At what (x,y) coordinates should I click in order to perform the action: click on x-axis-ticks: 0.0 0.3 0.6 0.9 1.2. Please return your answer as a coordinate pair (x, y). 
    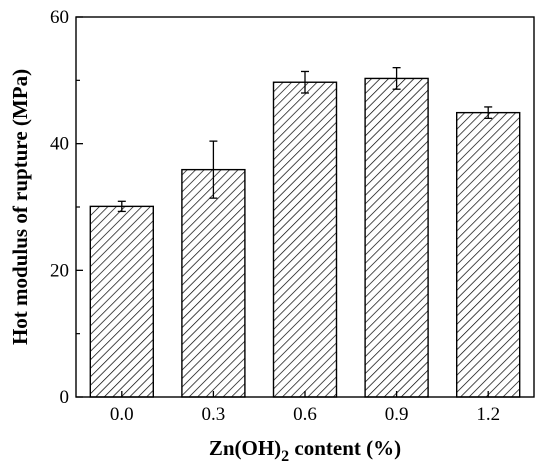
    Looking at the image, I should click on (305, 408).